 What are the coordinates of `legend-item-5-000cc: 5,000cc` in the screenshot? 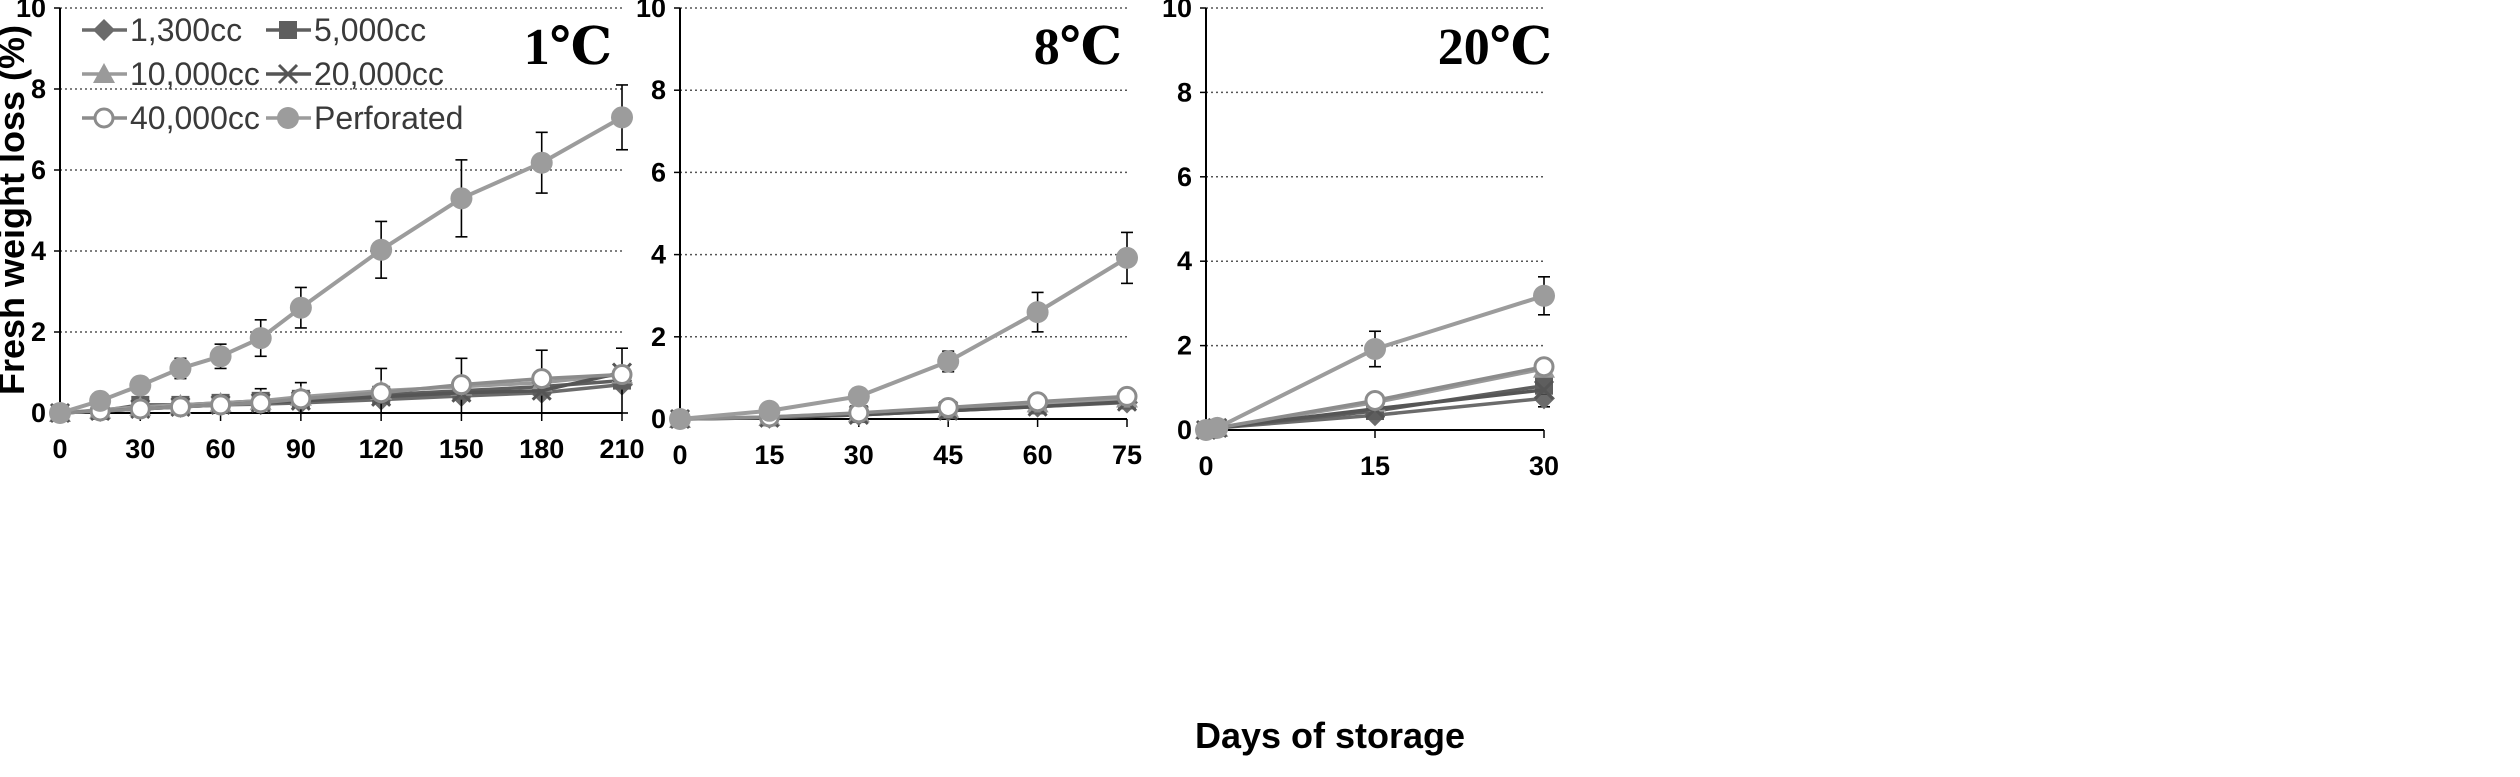 It's located at (346, 30).